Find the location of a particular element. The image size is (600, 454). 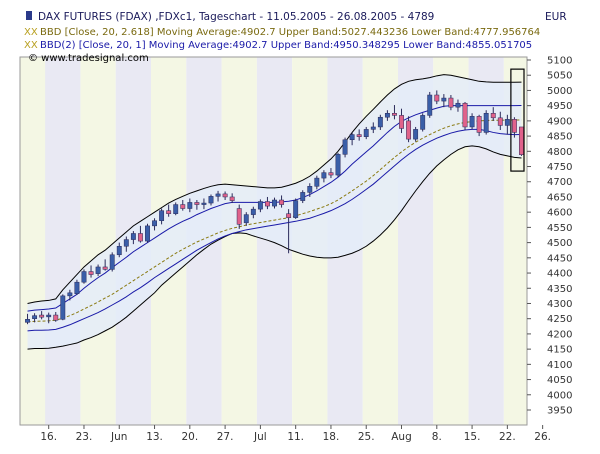

legend-icon-2: XX is located at coordinates (31, 45).